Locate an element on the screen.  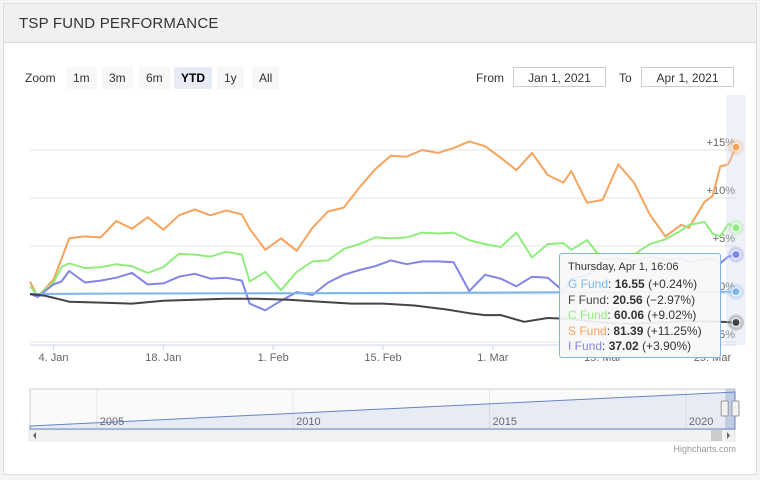
zoom-1y-button: 1y is located at coordinates (230, 78).